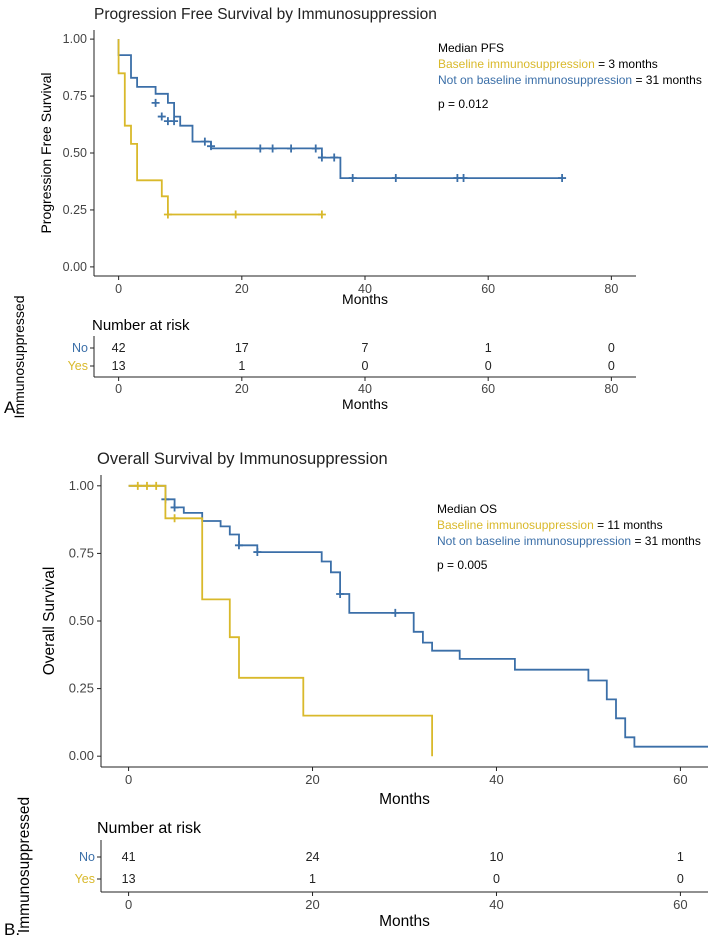  What do you see at coordinates (467, 509) in the screenshot?
I see `legend-heading: Median OS` at bounding box center [467, 509].